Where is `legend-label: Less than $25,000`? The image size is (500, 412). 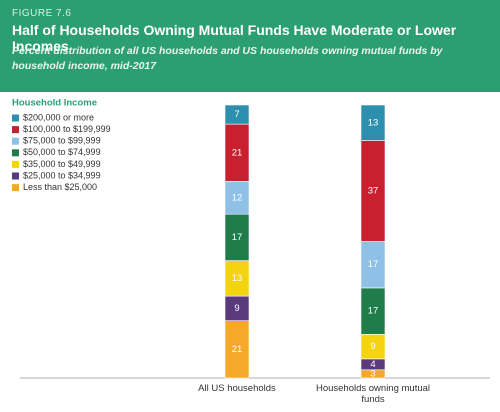 legend-label: Less than $25,000 is located at coordinates (60, 187).